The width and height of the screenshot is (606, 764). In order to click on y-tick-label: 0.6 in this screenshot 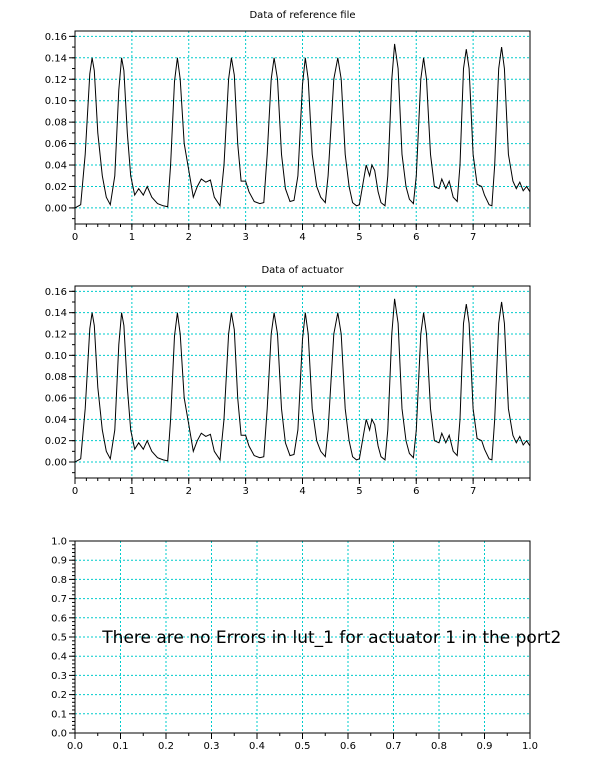, I will do `click(59, 618)`.